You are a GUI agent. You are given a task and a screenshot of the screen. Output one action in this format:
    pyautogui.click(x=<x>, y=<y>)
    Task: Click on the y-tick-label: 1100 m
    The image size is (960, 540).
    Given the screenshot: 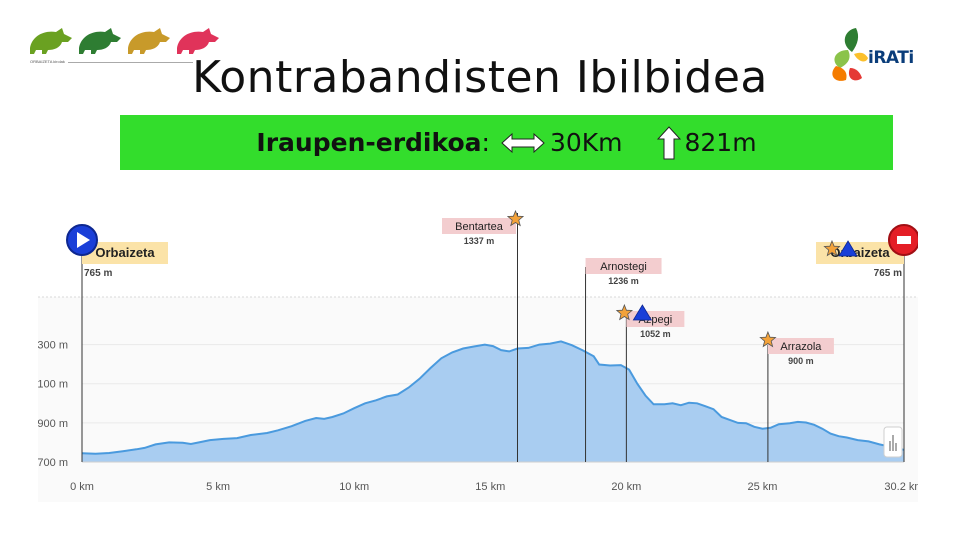 What is the action you would take?
    pyautogui.click(x=53, y=385)
    